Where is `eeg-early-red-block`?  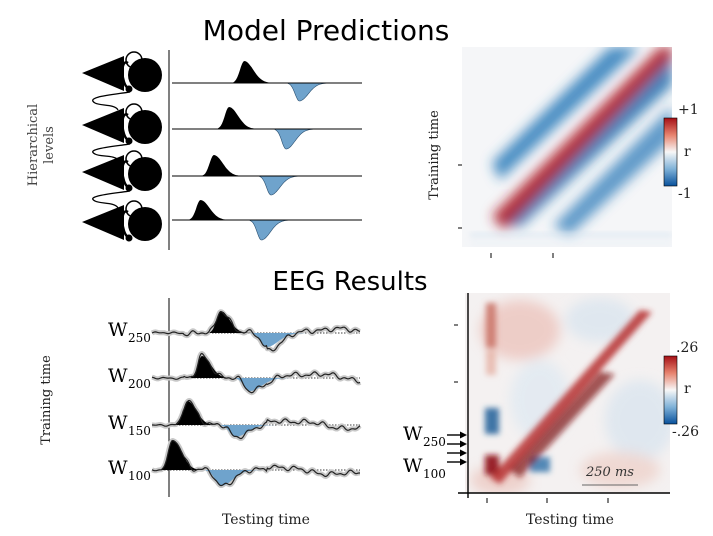
eeg-early-red-block is located at coordinates (492, 465).